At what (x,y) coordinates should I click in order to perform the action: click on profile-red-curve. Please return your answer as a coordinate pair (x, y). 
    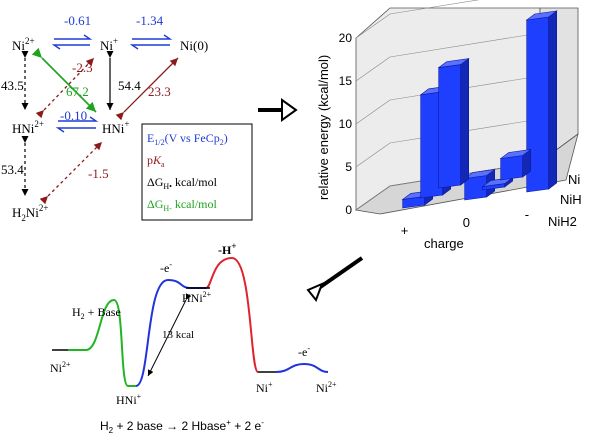
    Looking at the image, I should click on (232, 314).